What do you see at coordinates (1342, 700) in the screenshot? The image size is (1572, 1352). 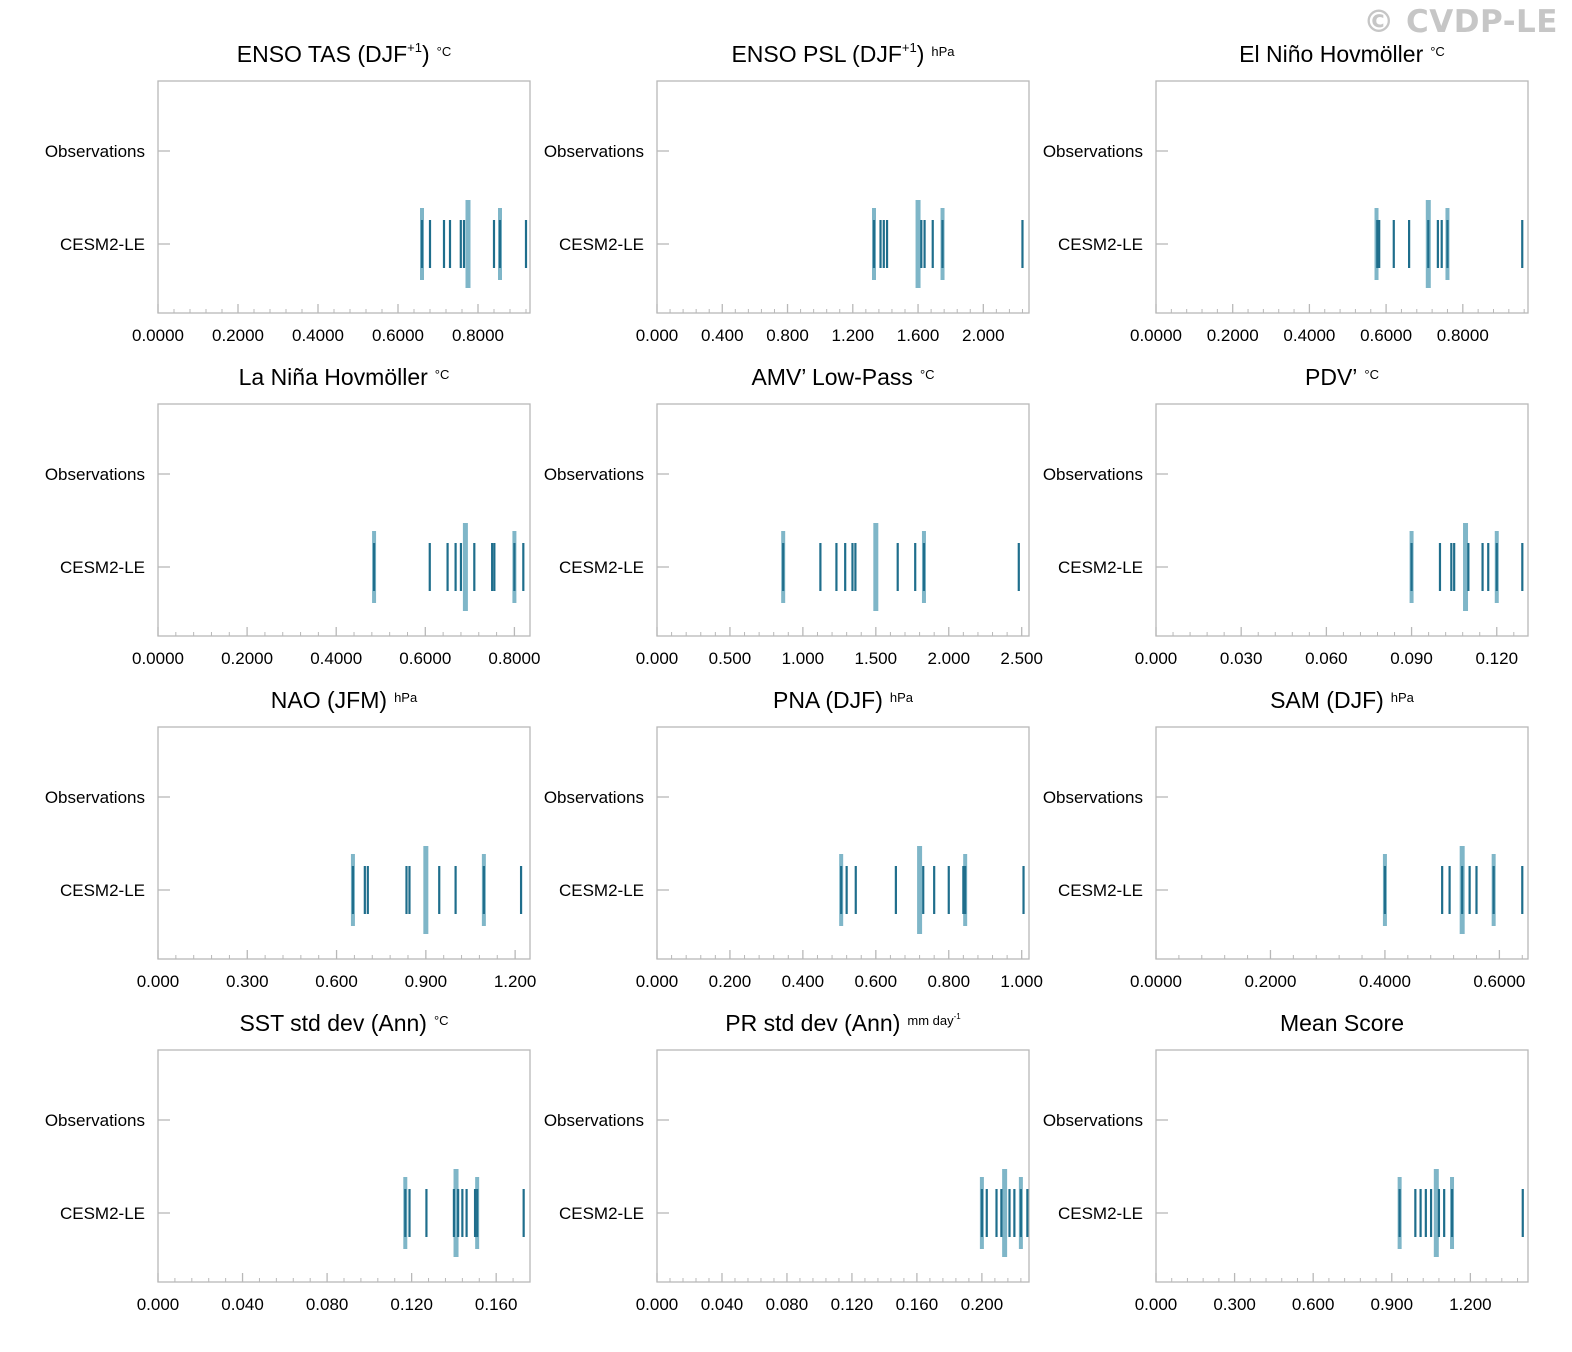 I see `chart-title: SAM (DJF) hPa` at bounding box center [1342, 700].